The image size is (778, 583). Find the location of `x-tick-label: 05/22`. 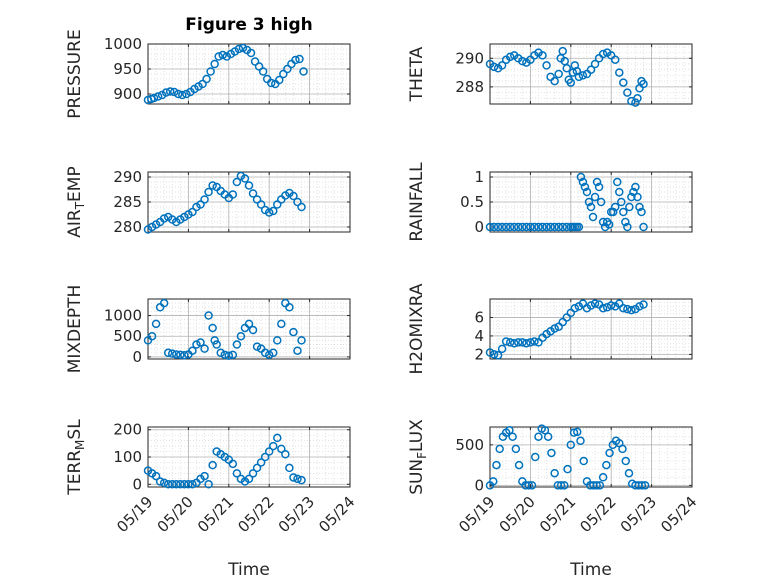

x-tick-label: 05/22 is located at coordinates (597, 514).